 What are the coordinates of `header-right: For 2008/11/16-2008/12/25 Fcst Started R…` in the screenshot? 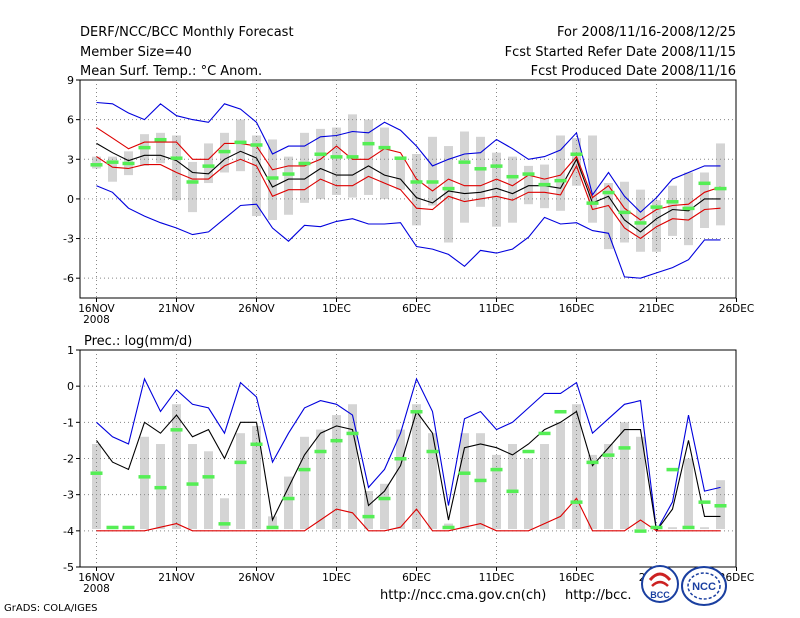 It's located at (620, 53).